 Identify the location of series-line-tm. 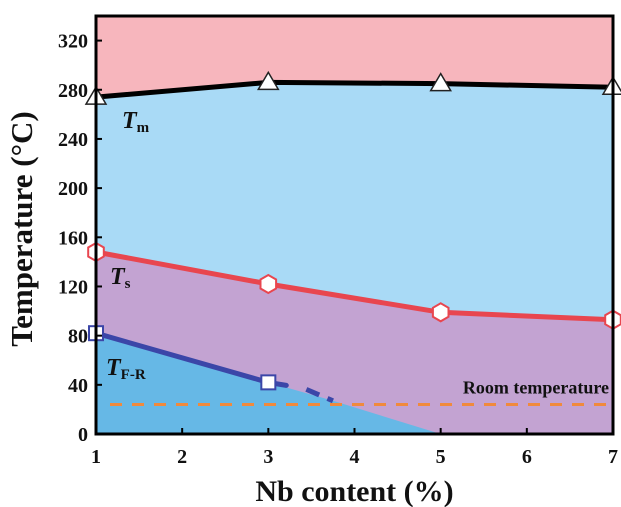
(354, 89).